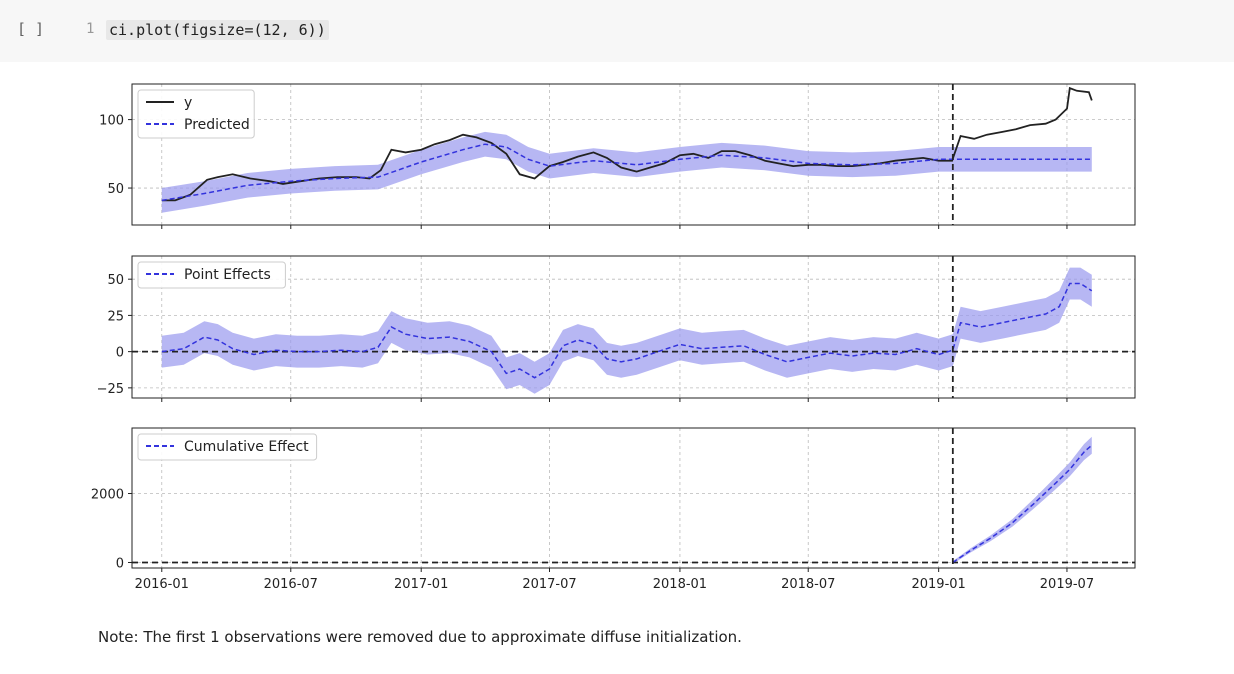 This screenshot has height=674, width=1234. Describe the element at coordinates (162, 584) in the screenshot. I see `x-tick-label: 2016-01` at that location.